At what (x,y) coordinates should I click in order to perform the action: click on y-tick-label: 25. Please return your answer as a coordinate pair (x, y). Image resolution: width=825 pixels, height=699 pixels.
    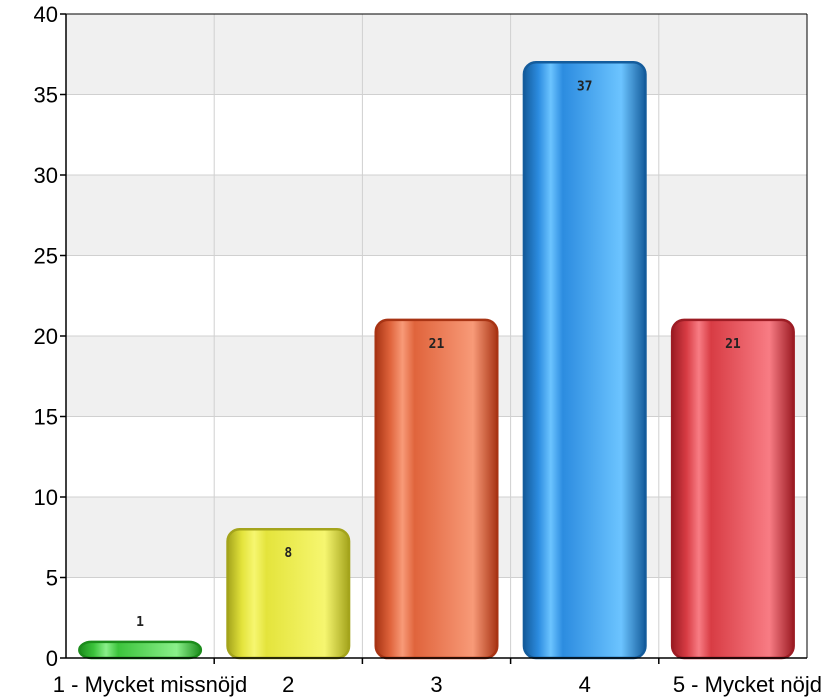
    Looking at the image, I should click on (46, 256).